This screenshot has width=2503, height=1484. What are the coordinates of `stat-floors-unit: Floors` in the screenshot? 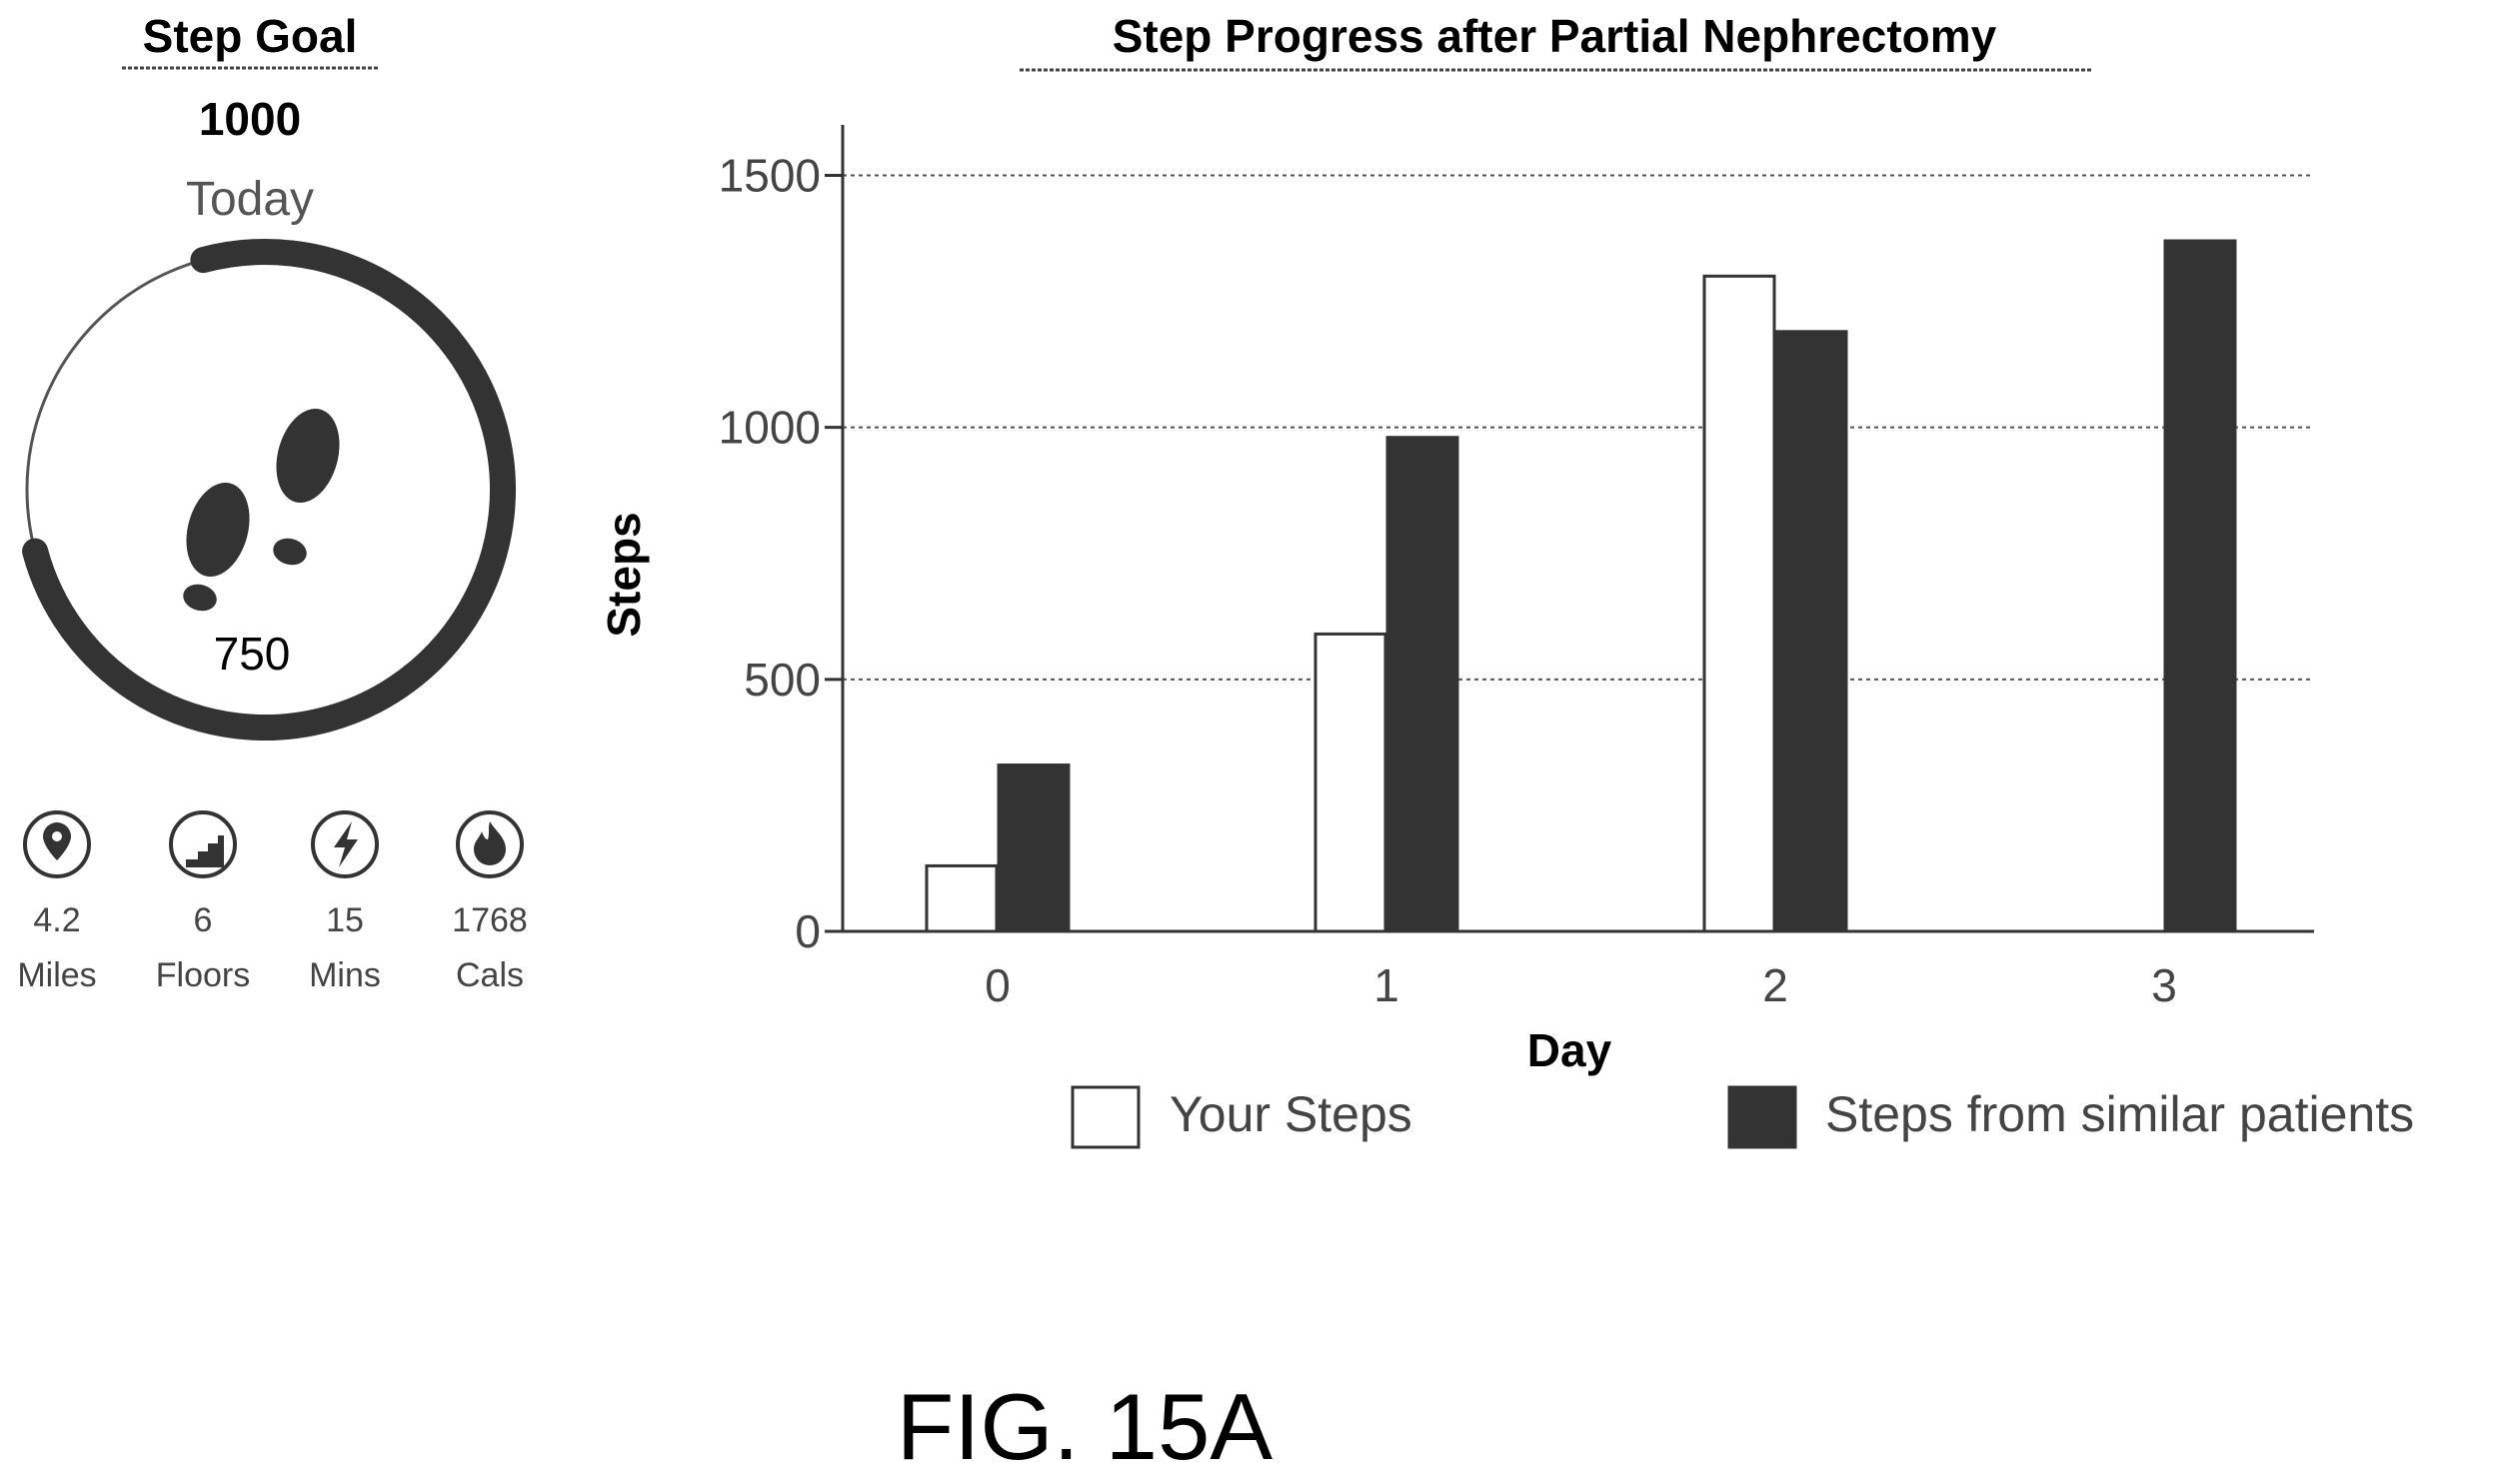 It's located at (203, 975).